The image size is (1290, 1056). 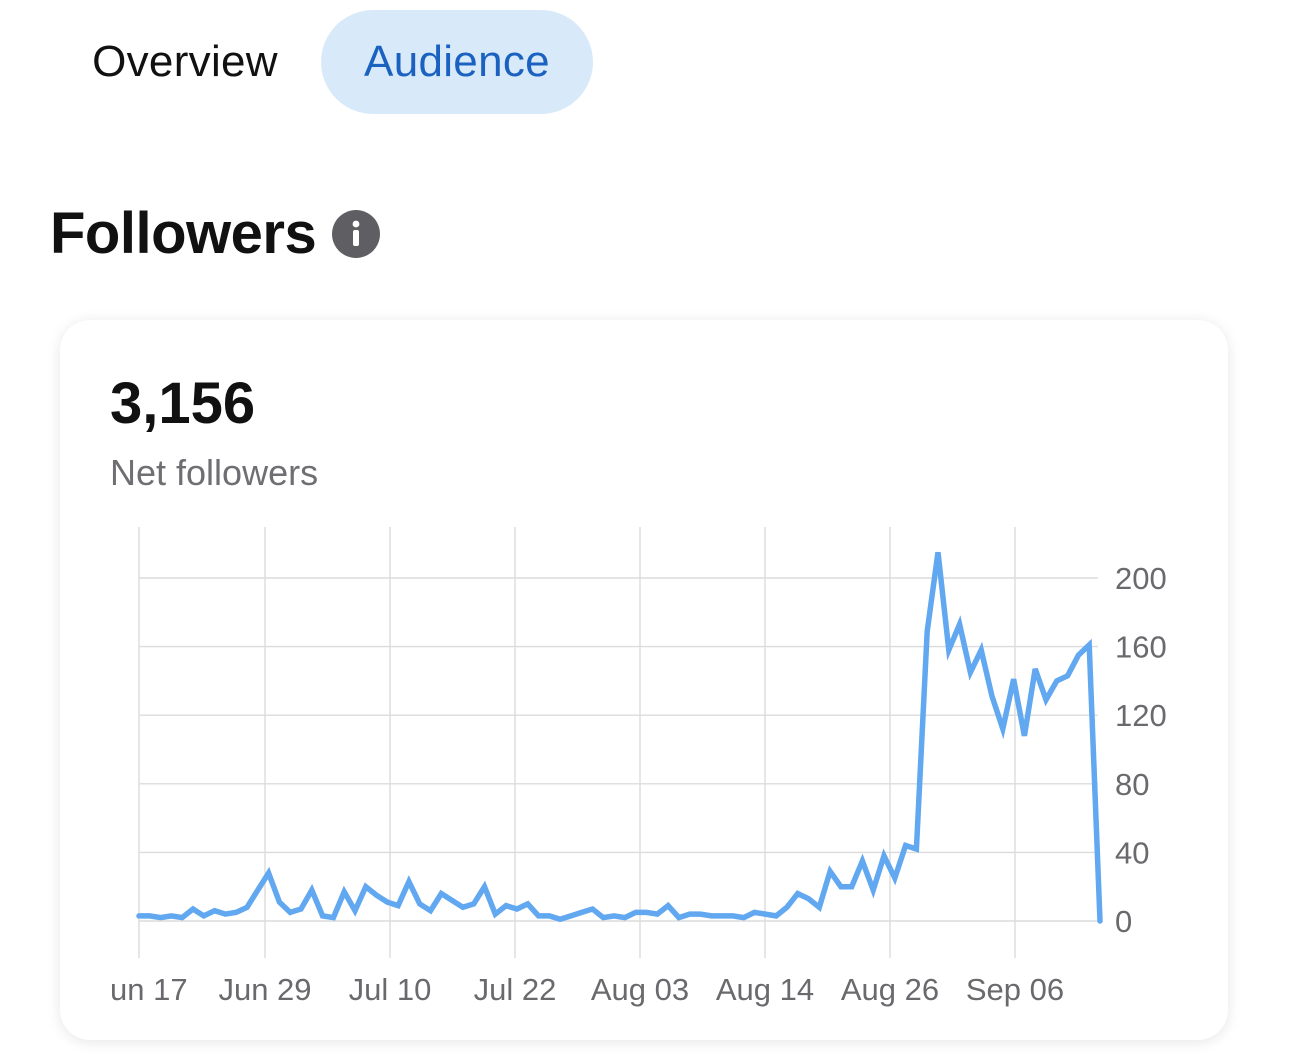 I want to click on x-tick-label: Aug 26, so click(x=890, y=989).